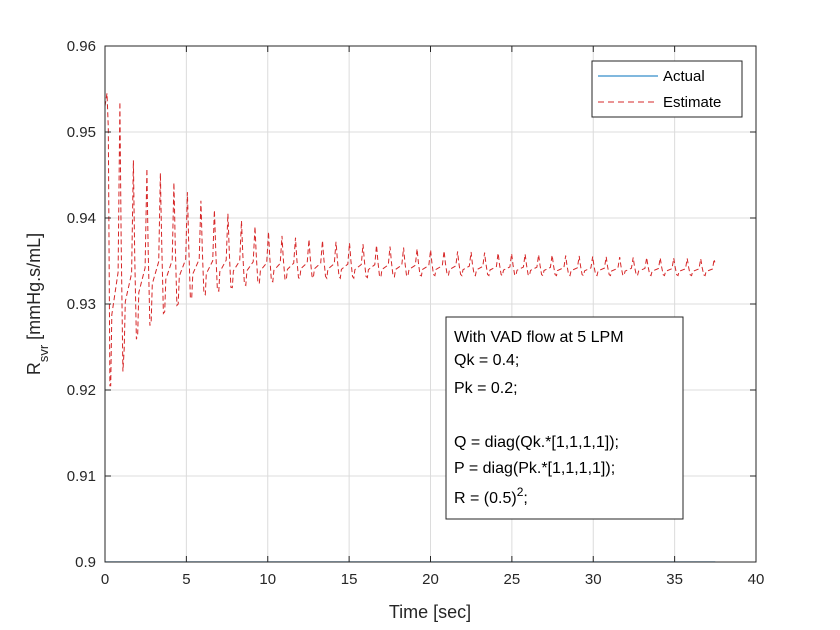 Image resolution: width=840 pixels, height=630 pixels. Describe the element at coordinates (85, 562) in the screenshot. I see `y-tick-label: 0.9` at that location.